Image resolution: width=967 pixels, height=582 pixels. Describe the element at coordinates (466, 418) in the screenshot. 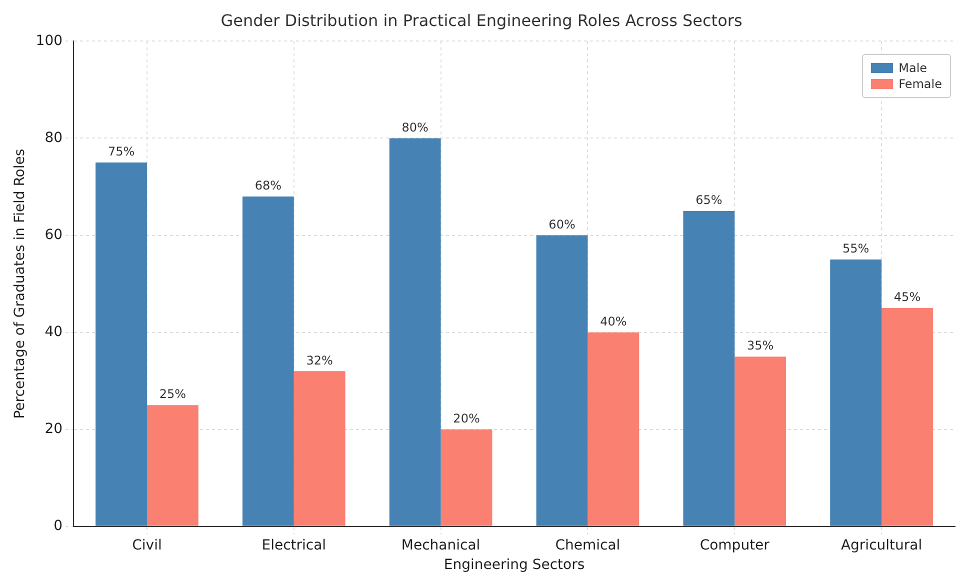

I see `data-label: 20%` at that location.